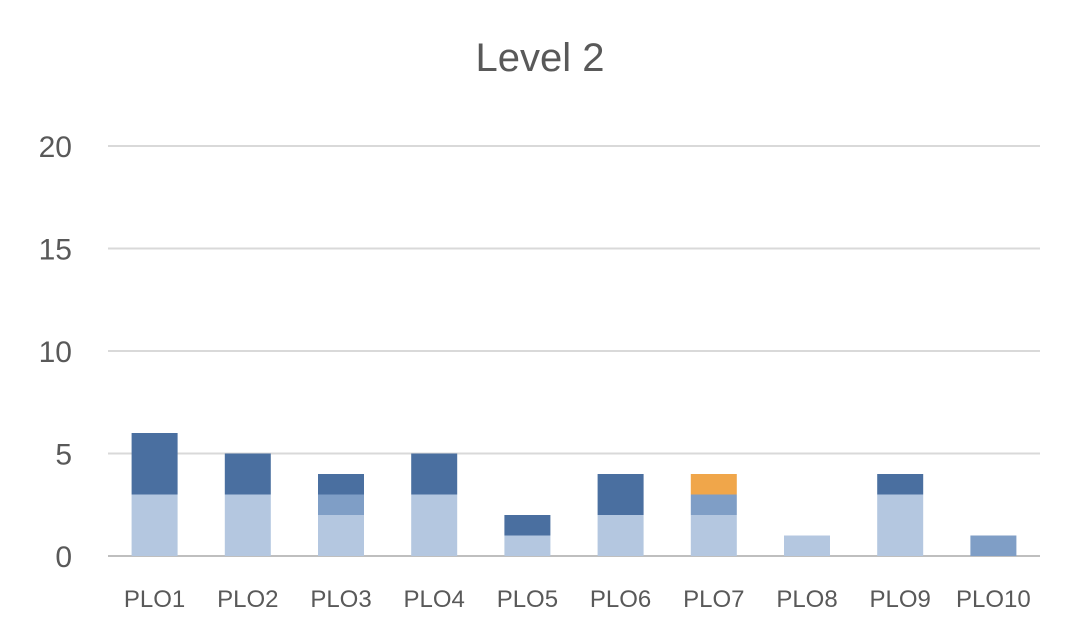 The height and width of the screenshot is (631, 1080). I want to click on y-tick-label: 10, so click(55, 352).